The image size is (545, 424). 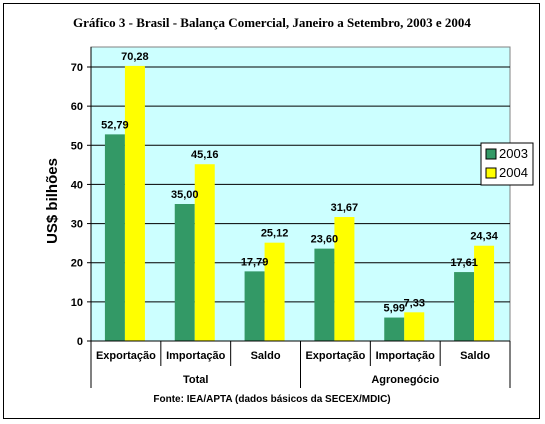 What do you see at coordinates (405, 380) in the screenshot?
I see `group-label: Agronegócio` at bounding box center [405, 380].